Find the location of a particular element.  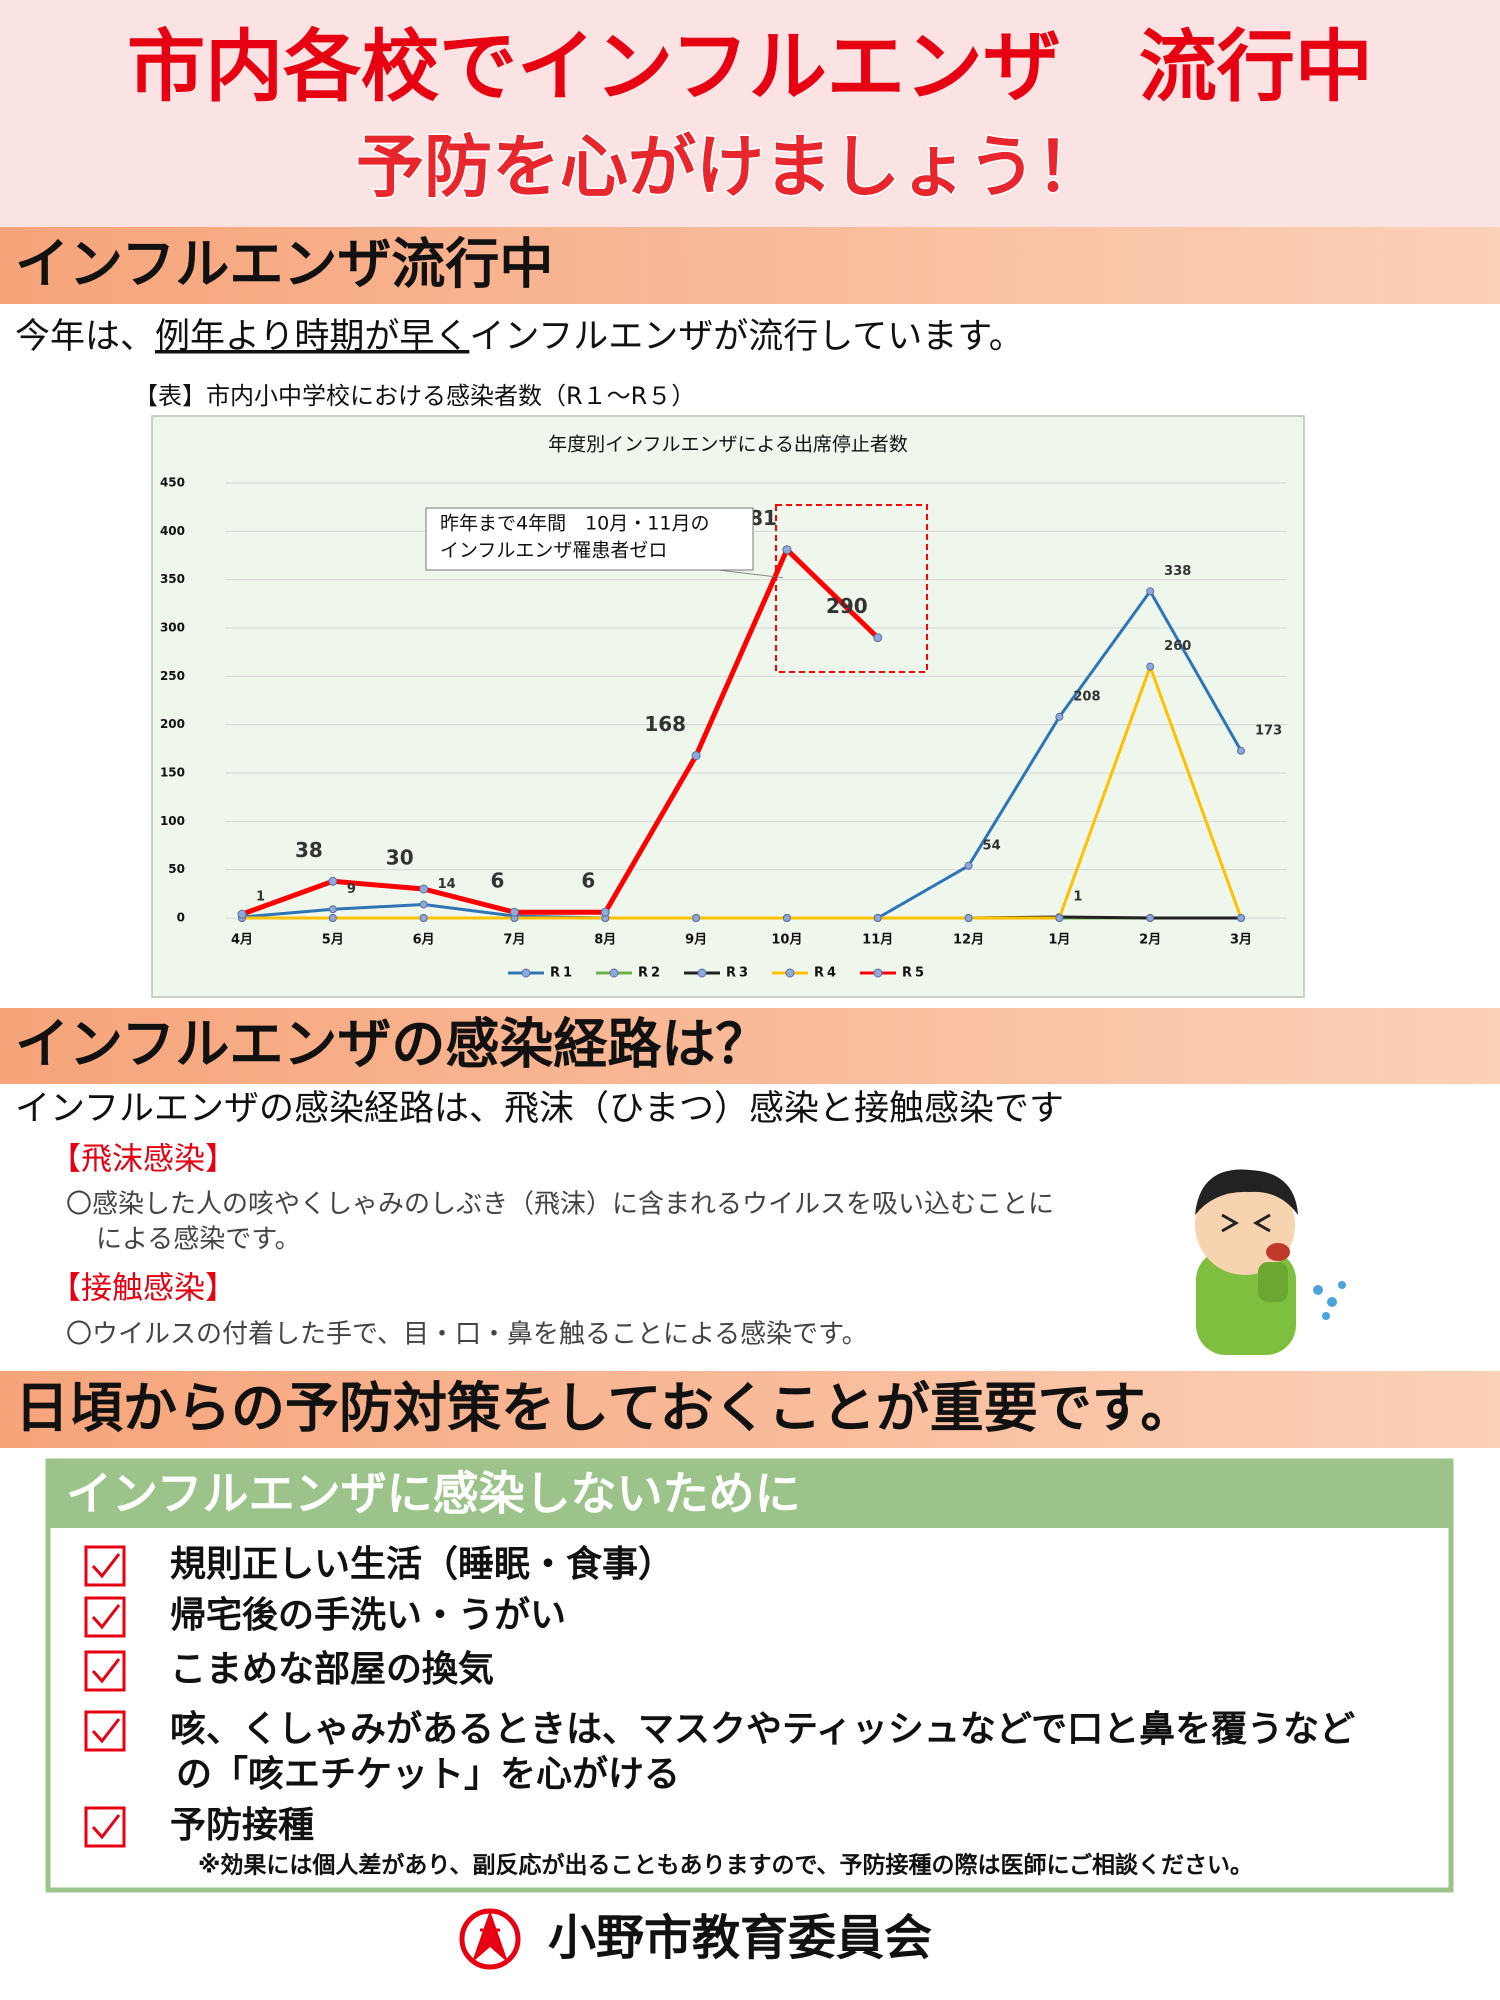

prevention-title: インフルエンザに感染しないために is located at coordinates (433, 1494).